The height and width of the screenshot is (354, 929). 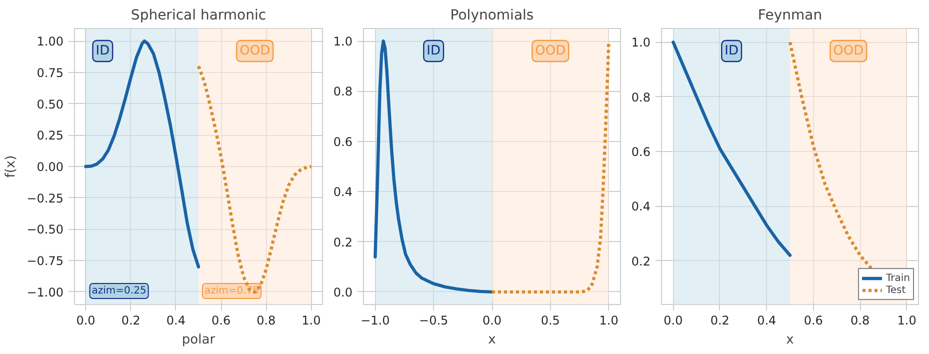 What do you see at coordinates (50, 167) in the screenshot?
I see `y-tick-label: 0.00` at bounding box center [50, 167].